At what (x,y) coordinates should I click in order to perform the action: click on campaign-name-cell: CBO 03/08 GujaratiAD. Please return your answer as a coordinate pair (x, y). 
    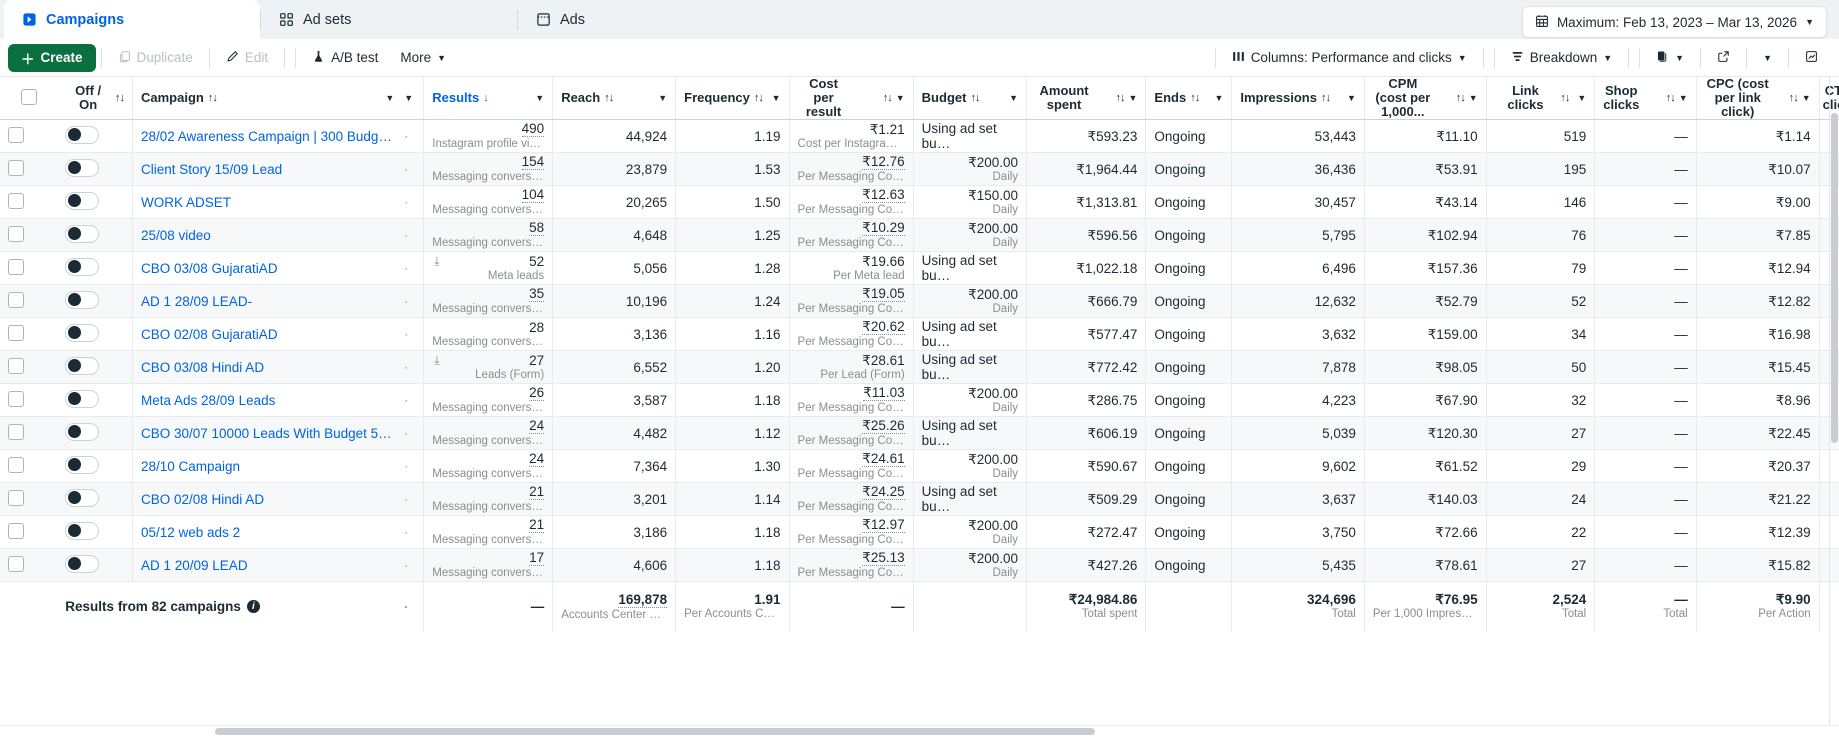
    Looking at the image, I should click on (267, 268).